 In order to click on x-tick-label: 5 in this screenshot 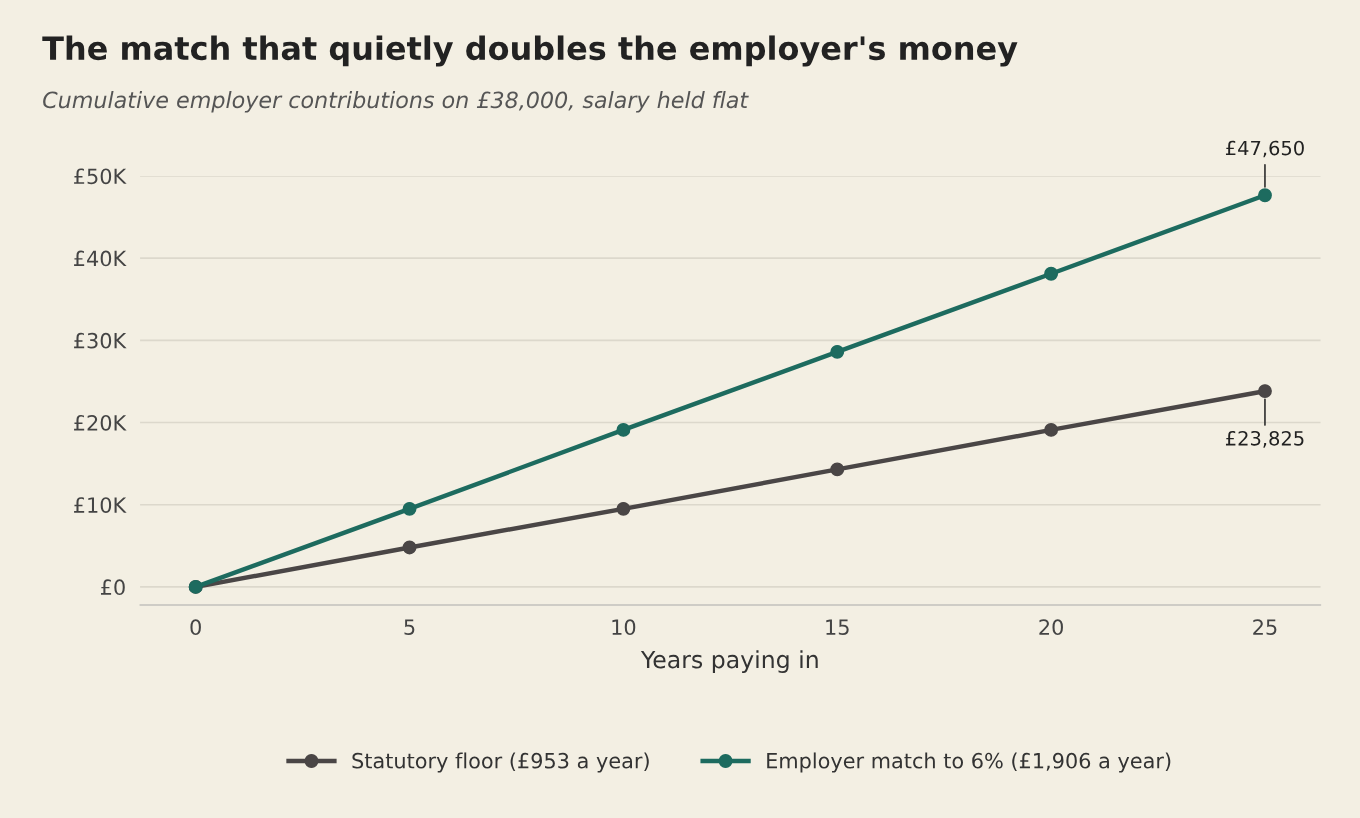, I will do `click(409, 627)`.